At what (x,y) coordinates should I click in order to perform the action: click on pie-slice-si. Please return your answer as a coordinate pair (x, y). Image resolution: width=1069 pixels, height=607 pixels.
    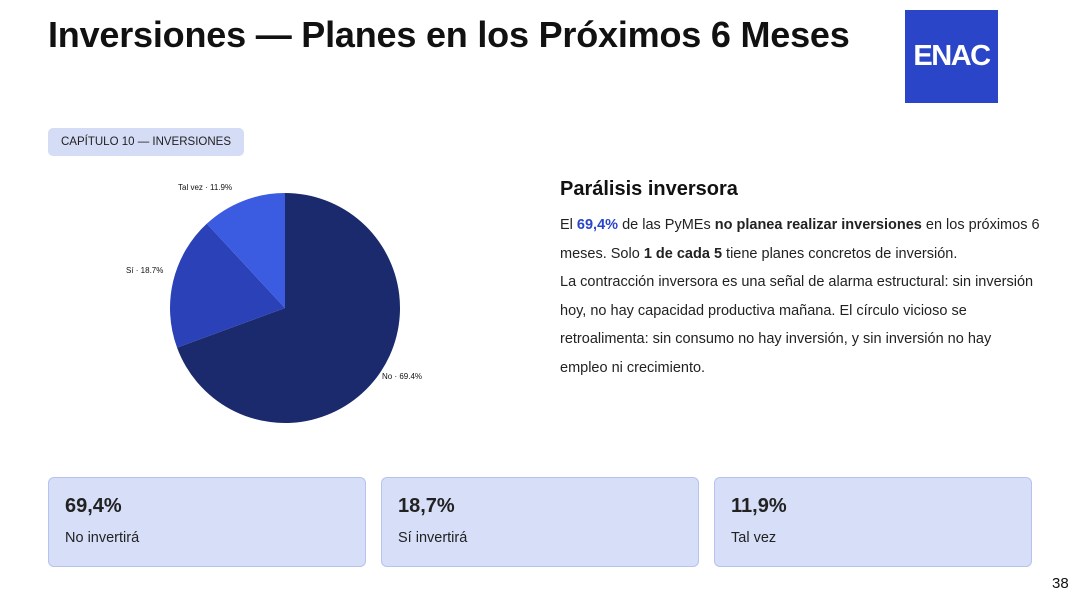
    Looking at the image, I should click on (227, 285).